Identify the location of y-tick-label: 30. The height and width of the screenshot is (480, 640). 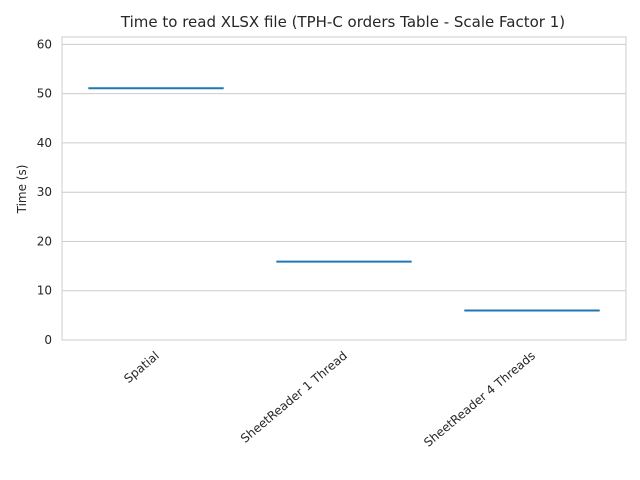
(44, 192).